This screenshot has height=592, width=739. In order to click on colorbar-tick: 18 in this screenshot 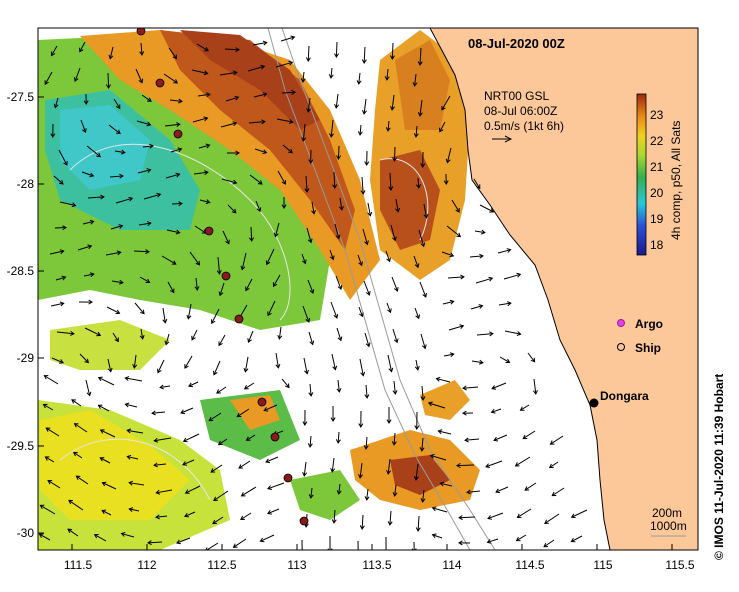, I will do `click(657, 245)`.